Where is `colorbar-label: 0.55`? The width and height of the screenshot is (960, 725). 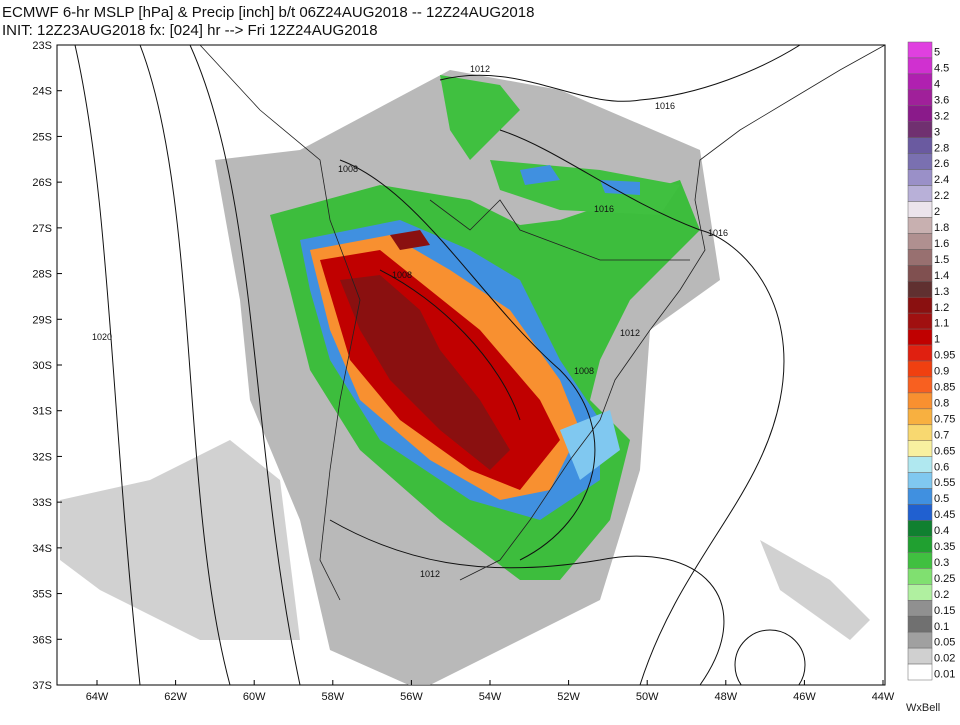 colorbar-label: 0.55 is located at coordinates (944, 483).